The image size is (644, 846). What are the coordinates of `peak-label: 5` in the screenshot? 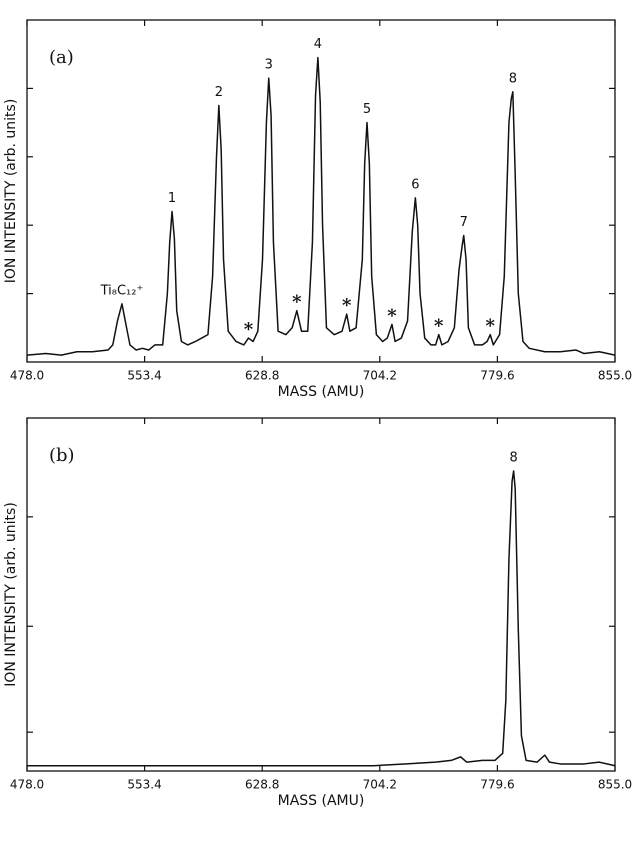 It's located at (367, 109).